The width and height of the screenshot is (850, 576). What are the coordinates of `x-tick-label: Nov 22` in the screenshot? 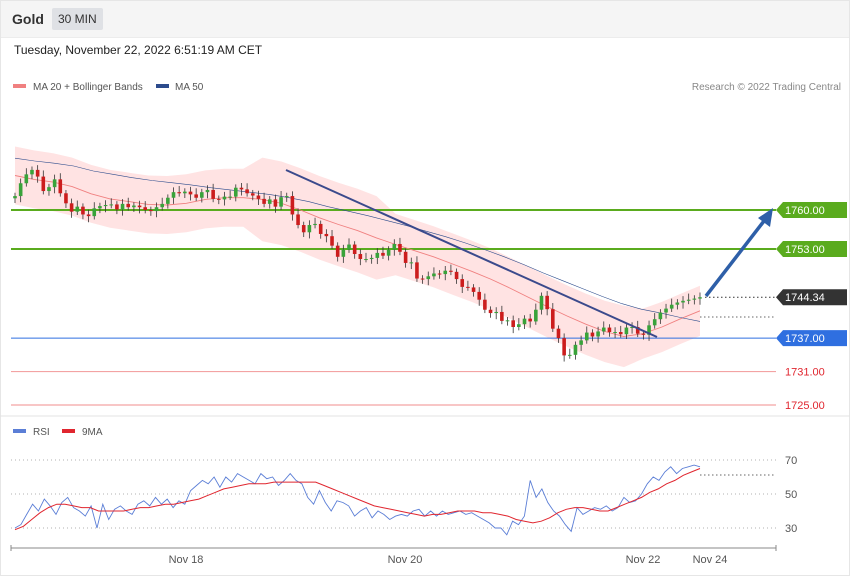 It's located at (643, 560).